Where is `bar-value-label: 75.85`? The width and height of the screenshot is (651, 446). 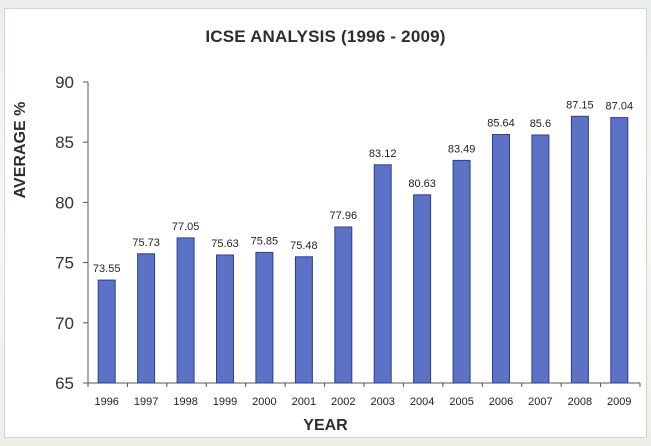
bar-value-label: 75.85 is located at coordinates (265, 241).